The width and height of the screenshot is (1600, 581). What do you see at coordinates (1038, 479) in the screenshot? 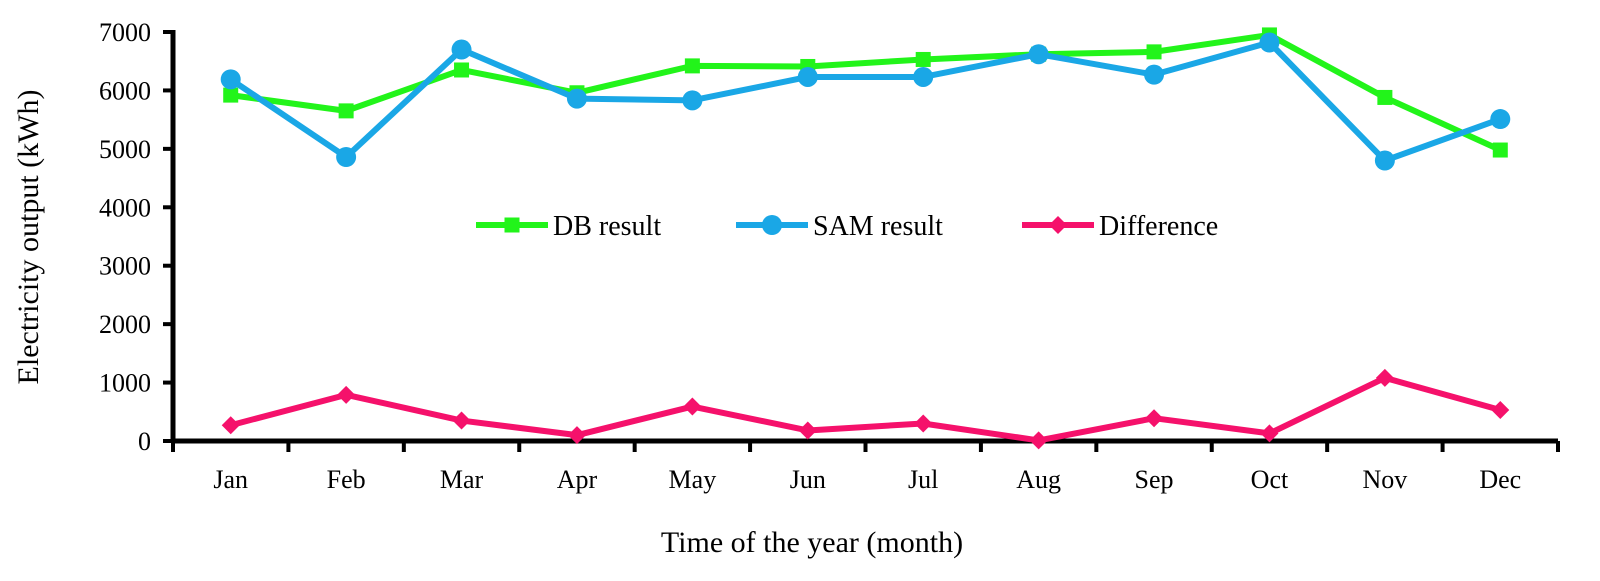
I see `x-tick-label: Aug` at bounding box center [1038, 479].